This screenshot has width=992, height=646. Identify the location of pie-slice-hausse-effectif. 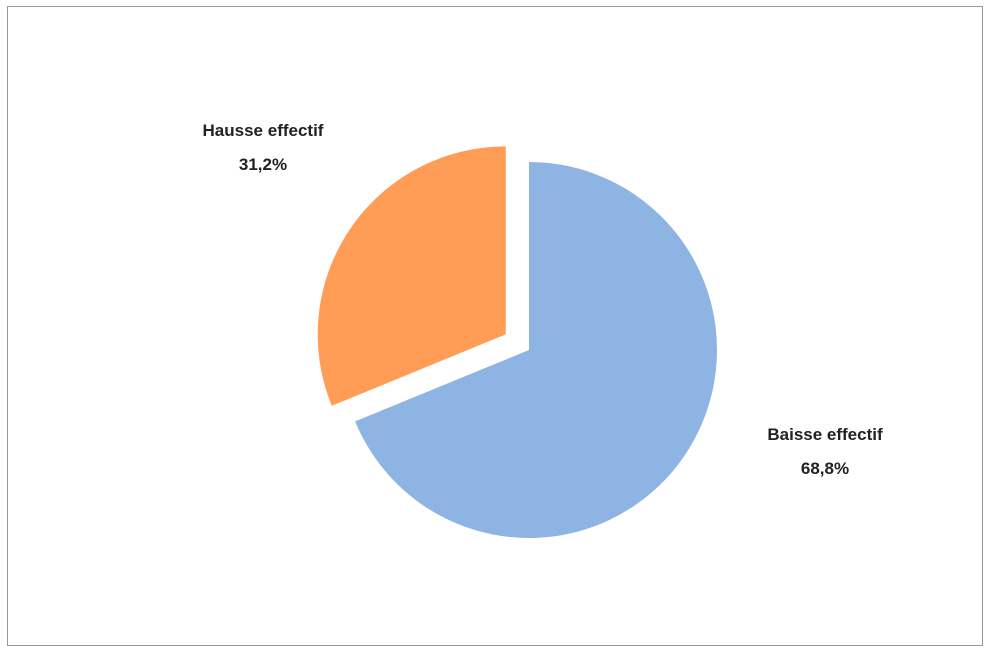
(411, 276).